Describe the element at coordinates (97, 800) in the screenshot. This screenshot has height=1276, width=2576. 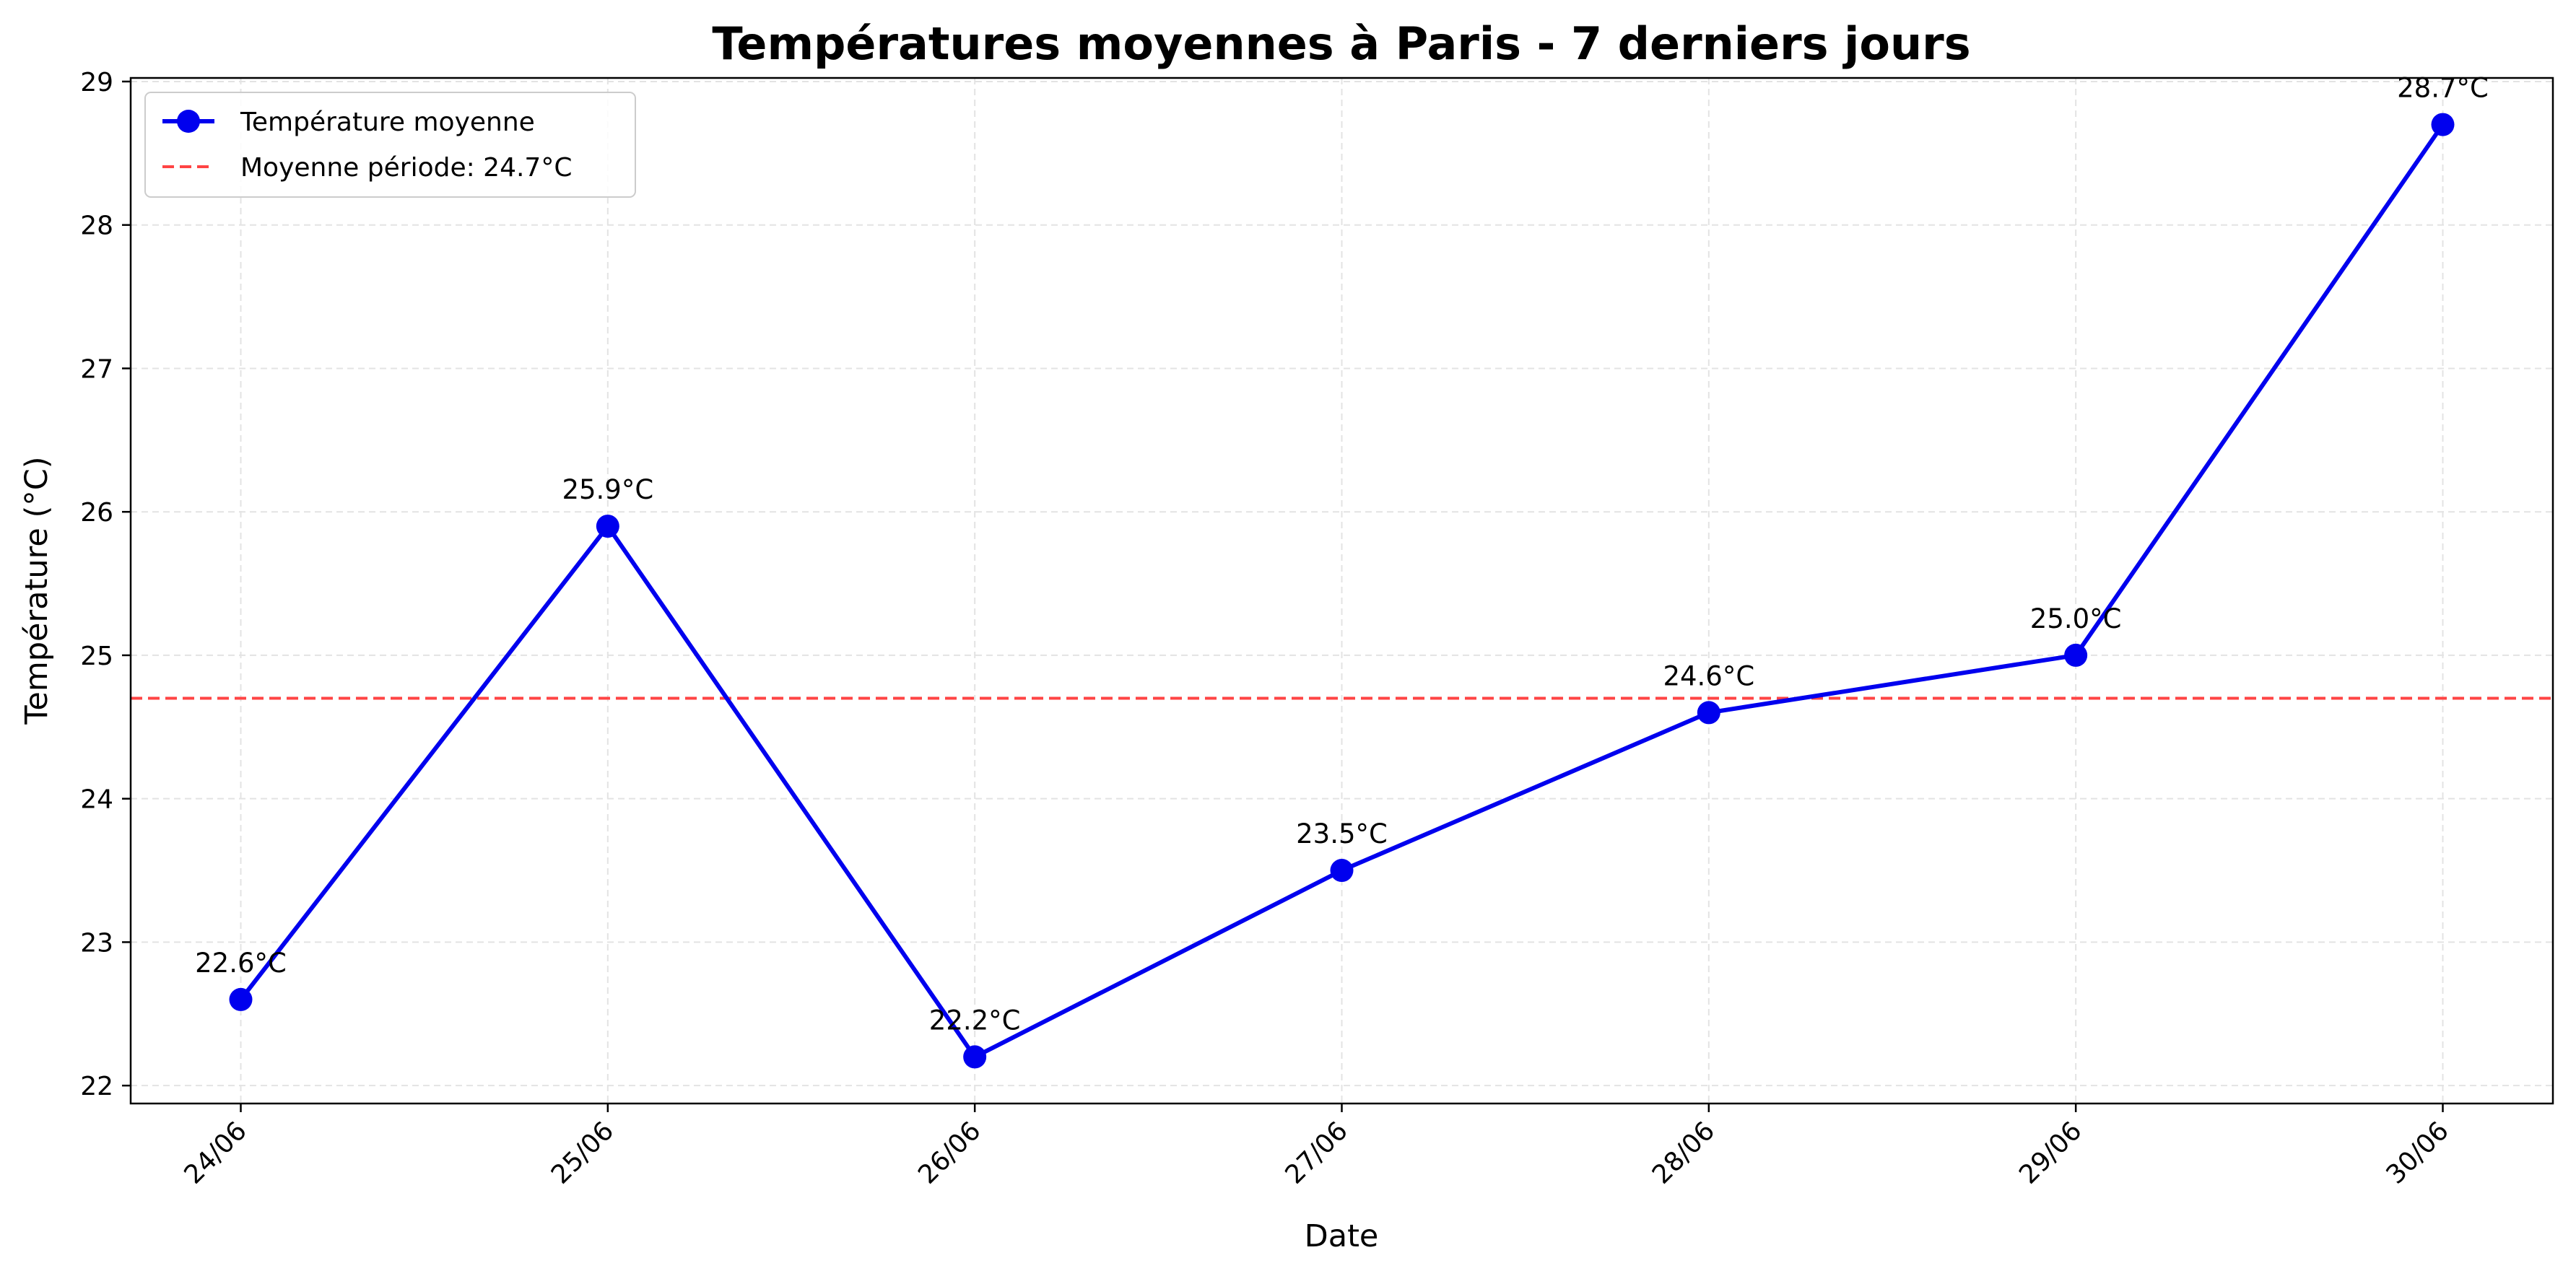
I see `y-tick-label: 24` at that location.